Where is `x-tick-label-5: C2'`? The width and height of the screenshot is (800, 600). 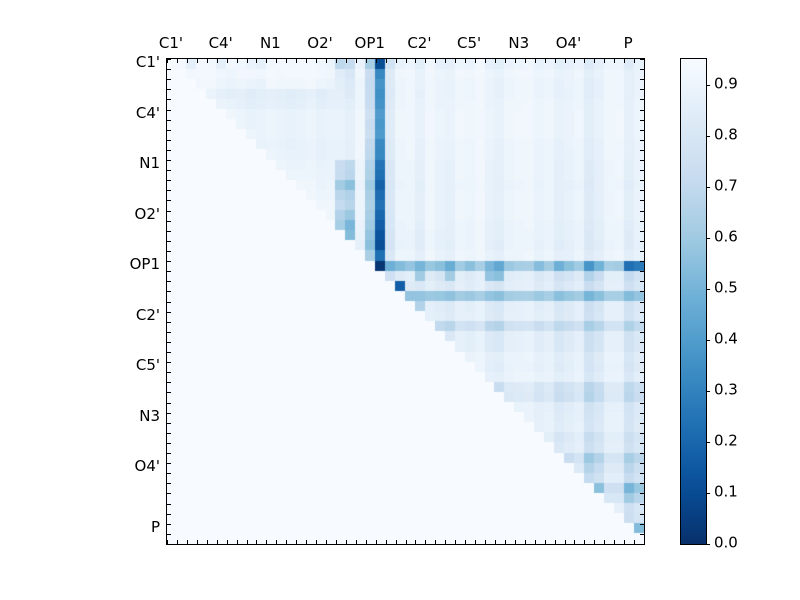
x-tick-label-5: C2' is located at coordinates (419, 43).